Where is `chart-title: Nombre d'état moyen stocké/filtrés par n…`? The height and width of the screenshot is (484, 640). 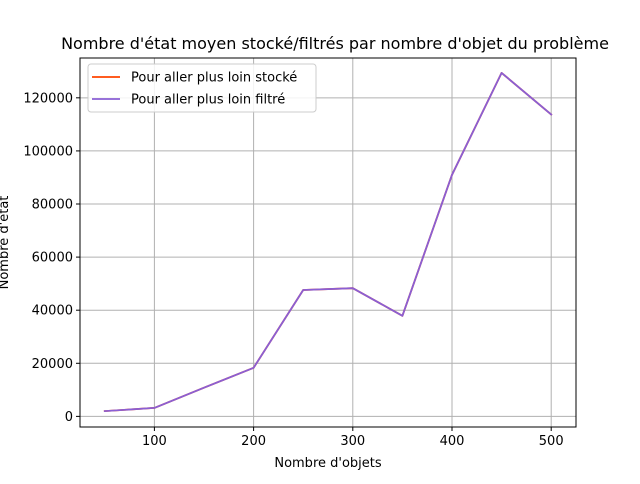 chart-title: Nombre d'état moyen stocké/filtrés par n… is located at coordinates (335, 43).